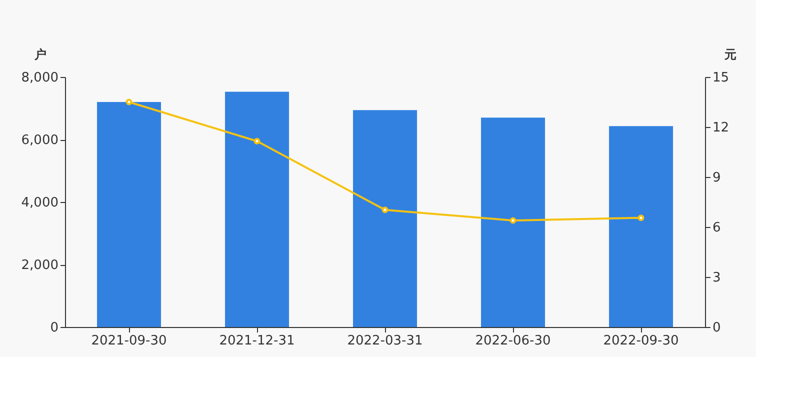  Describe the element at coordinates (385, 341) in the screenshot. I see `x-tick-label: 2022-03-31` at that location.